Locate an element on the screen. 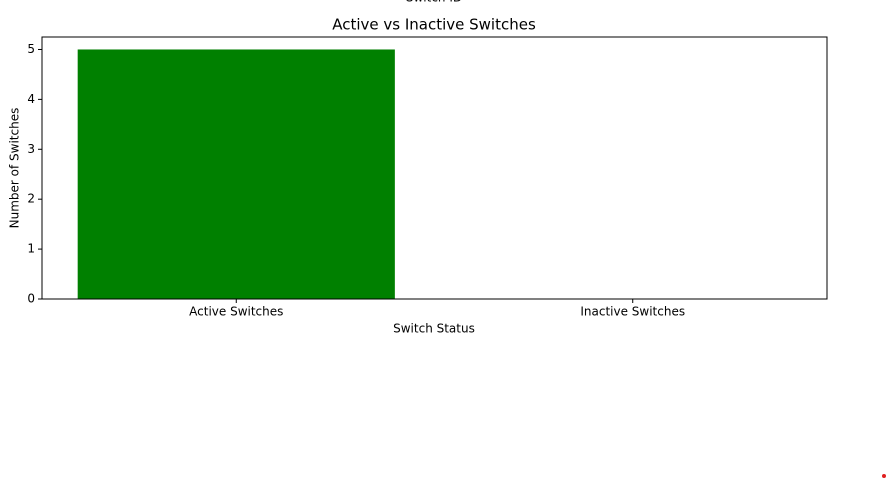 Image resolution: width=888 pixels, height=480 pixels. y-tick-label: 1 is located at coordinates (31, 249).